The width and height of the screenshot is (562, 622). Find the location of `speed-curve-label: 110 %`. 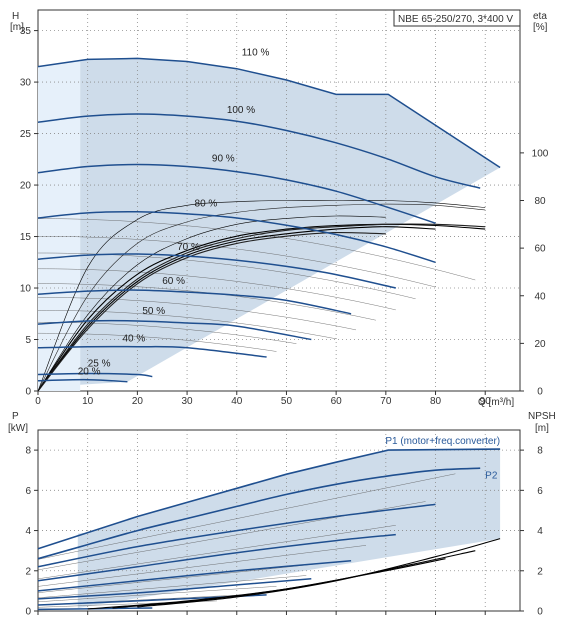

speed-curve-label: 110 % is located at coordinates (256, 52).